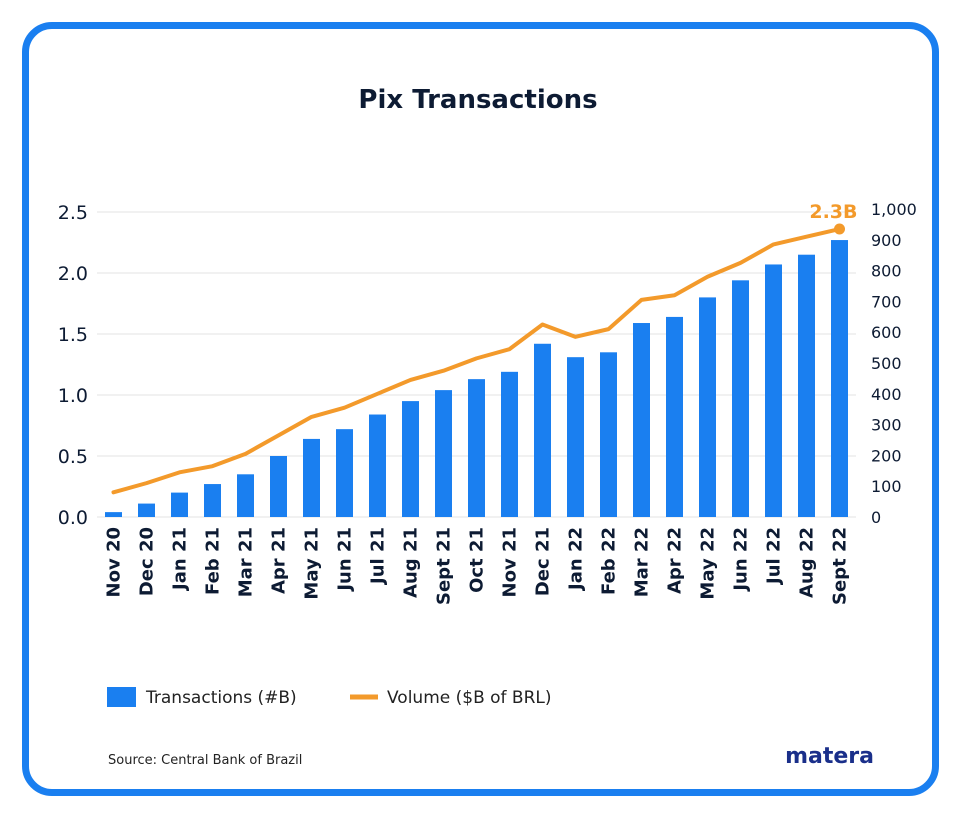  What do you see at coordinates (675, 560) in the screenshot?
I see `x-tick-label: Apr 22` at bounding box center [675, 560].